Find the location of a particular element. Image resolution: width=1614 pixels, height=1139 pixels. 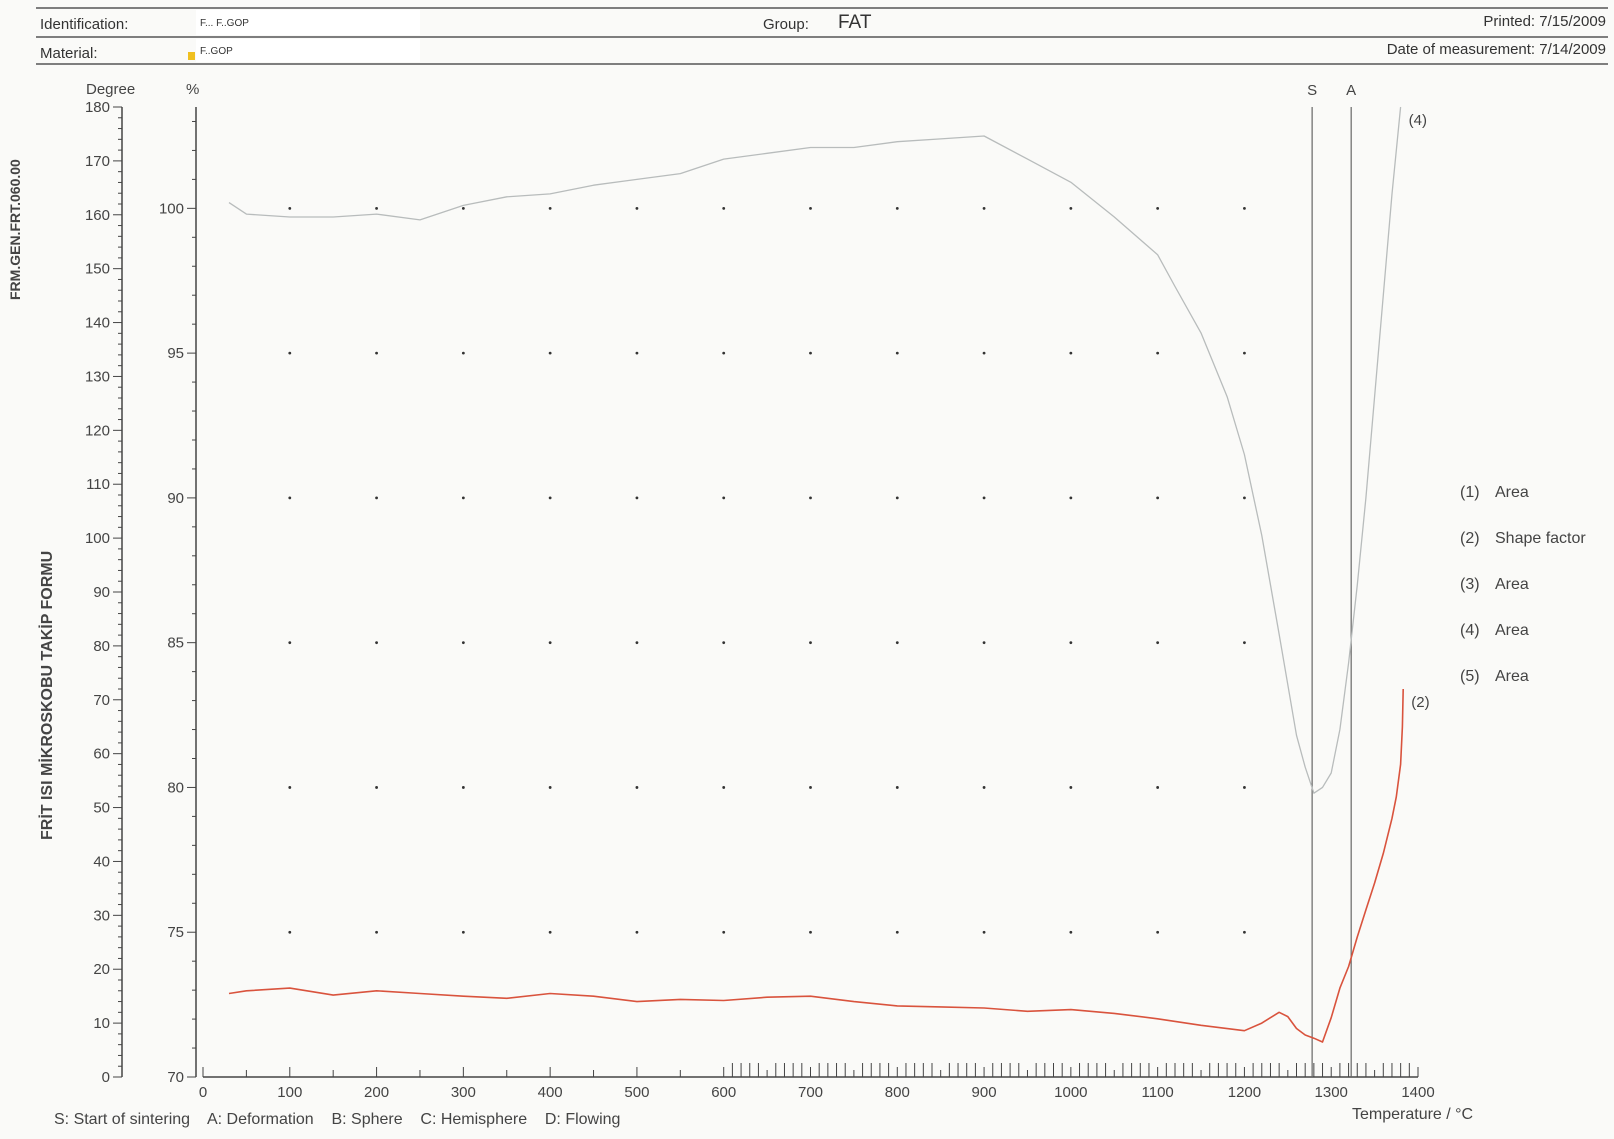

x-tick-label: 1200 is located at coordinates (1244, 1092).